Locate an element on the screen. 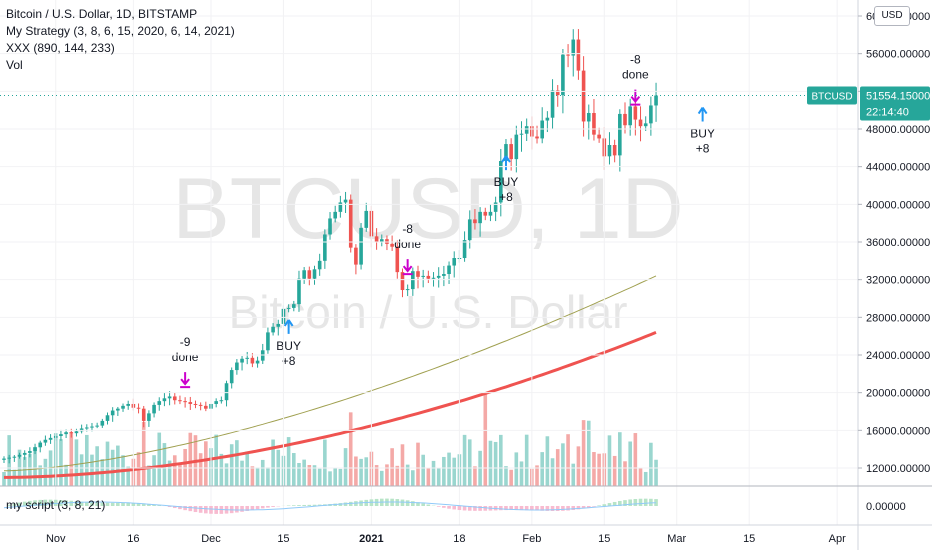 Image resolution: width=932 pixels, height=555 pixels. price-tag-countdown: 22:14:40 is located at coordinates (887, 113).